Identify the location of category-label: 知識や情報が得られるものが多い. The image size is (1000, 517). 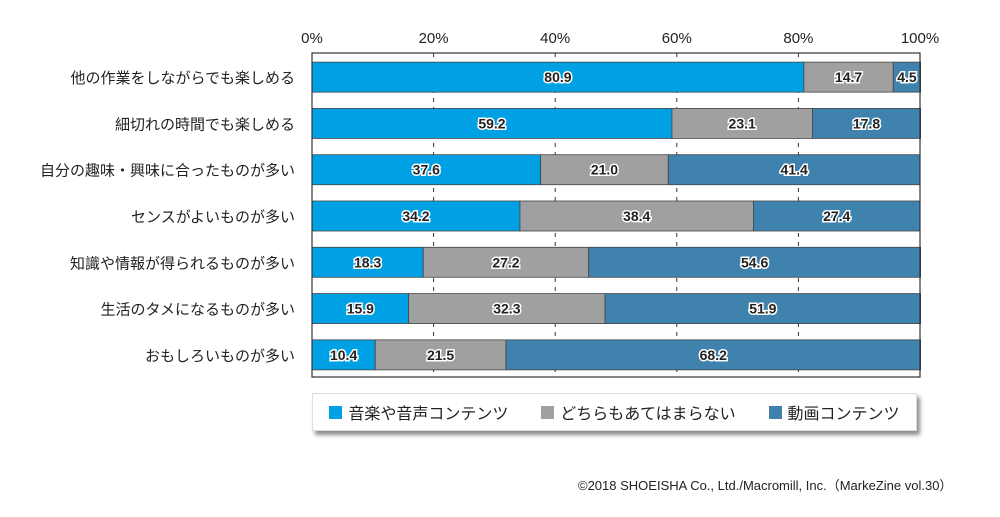
(182, 263).